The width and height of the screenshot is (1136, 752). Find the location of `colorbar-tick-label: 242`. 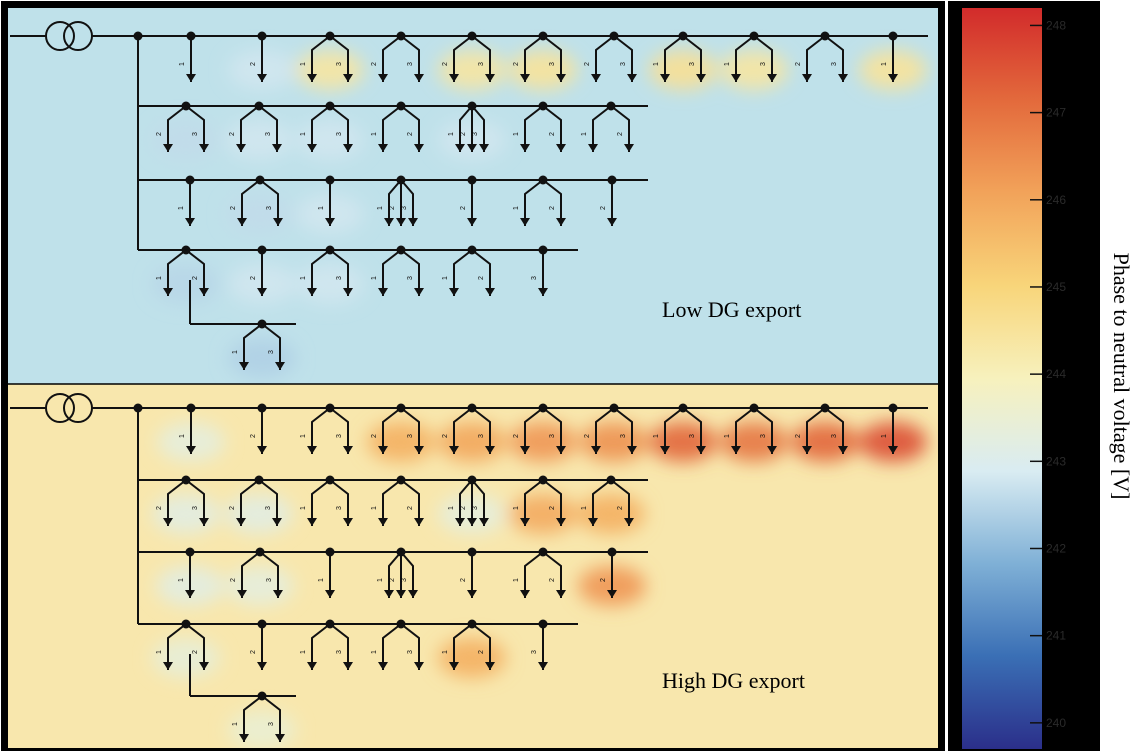

colorbar-tick-label: 242 is located at coordinates (1056, 548).